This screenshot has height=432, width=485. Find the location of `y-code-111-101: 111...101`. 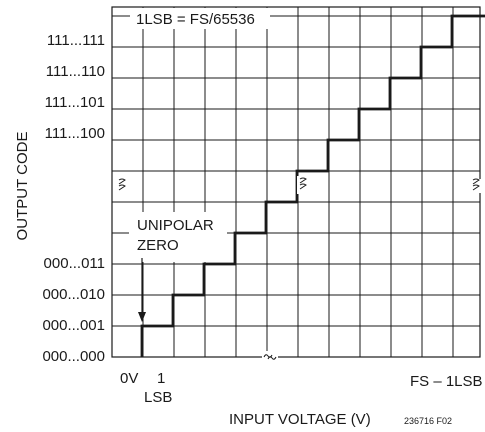

y-code-111-101: 111...101 is located at coordinates (75, 102).